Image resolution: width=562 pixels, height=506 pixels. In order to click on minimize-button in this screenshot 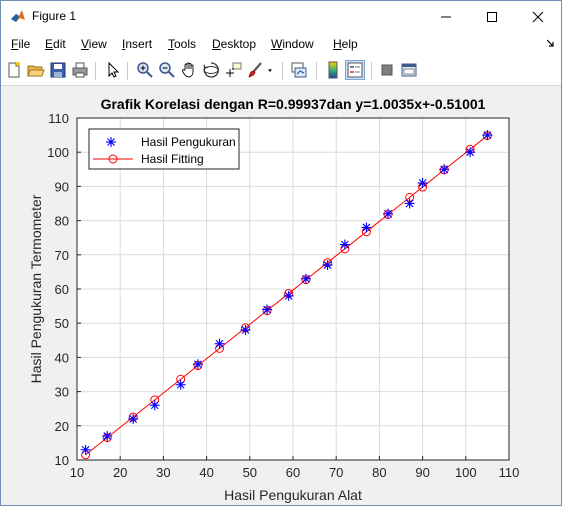, I will do `click(446, 16)`.